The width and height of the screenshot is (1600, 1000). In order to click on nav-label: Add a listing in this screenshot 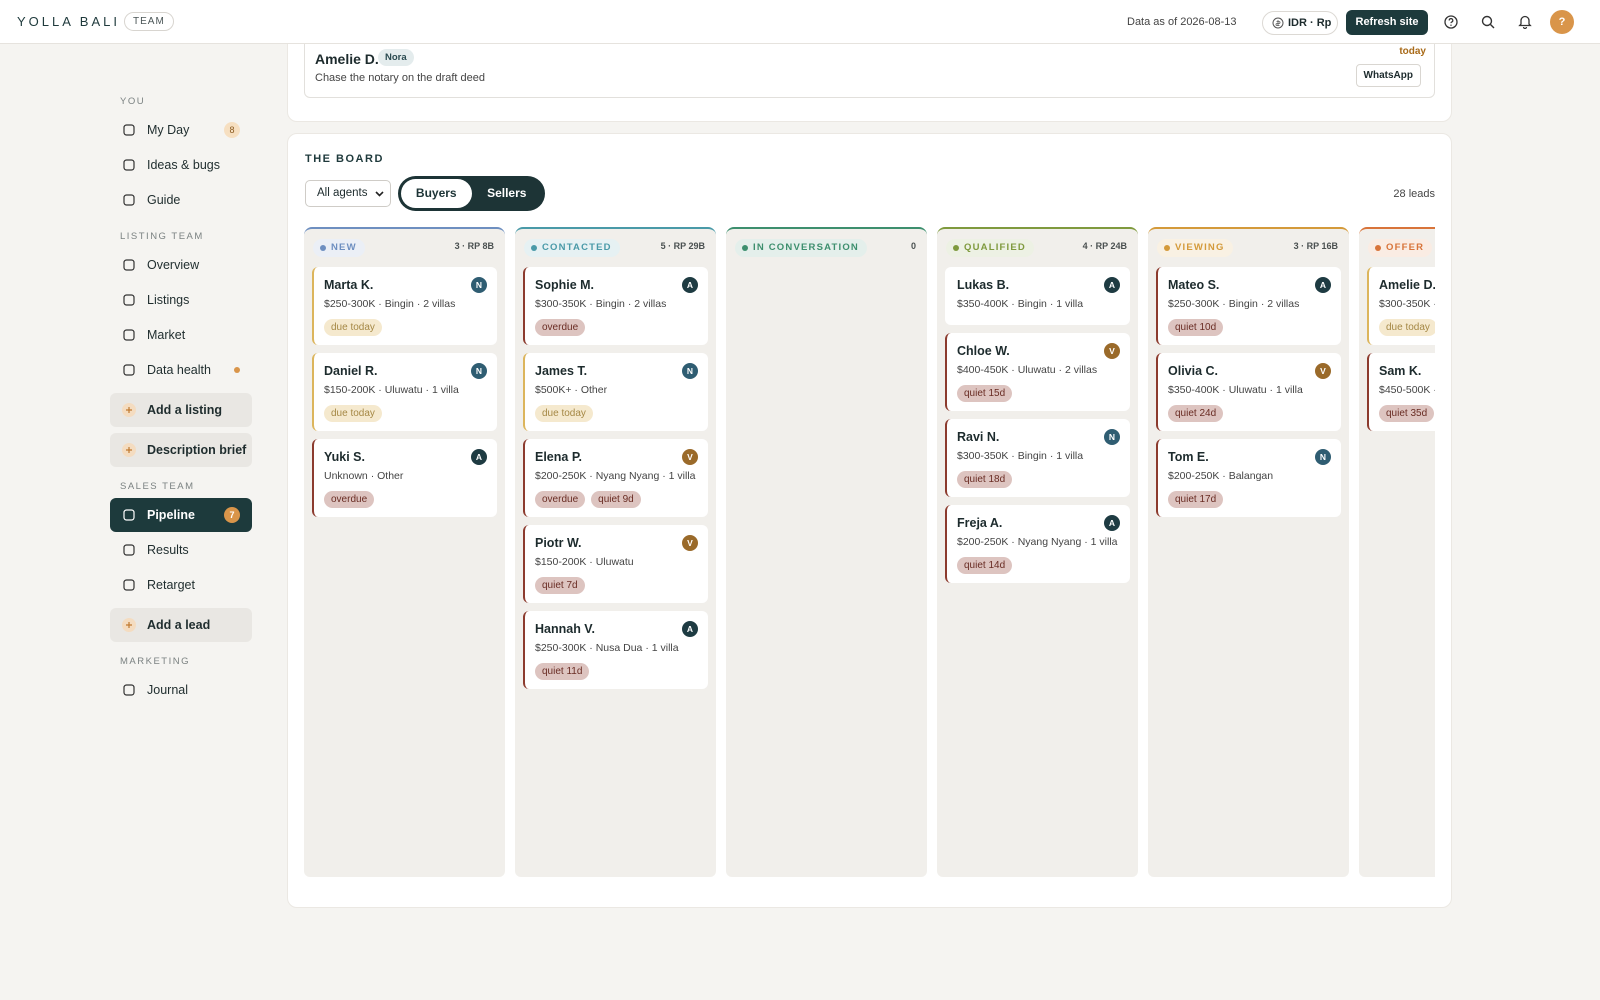, I will do `click(184, 410)`.